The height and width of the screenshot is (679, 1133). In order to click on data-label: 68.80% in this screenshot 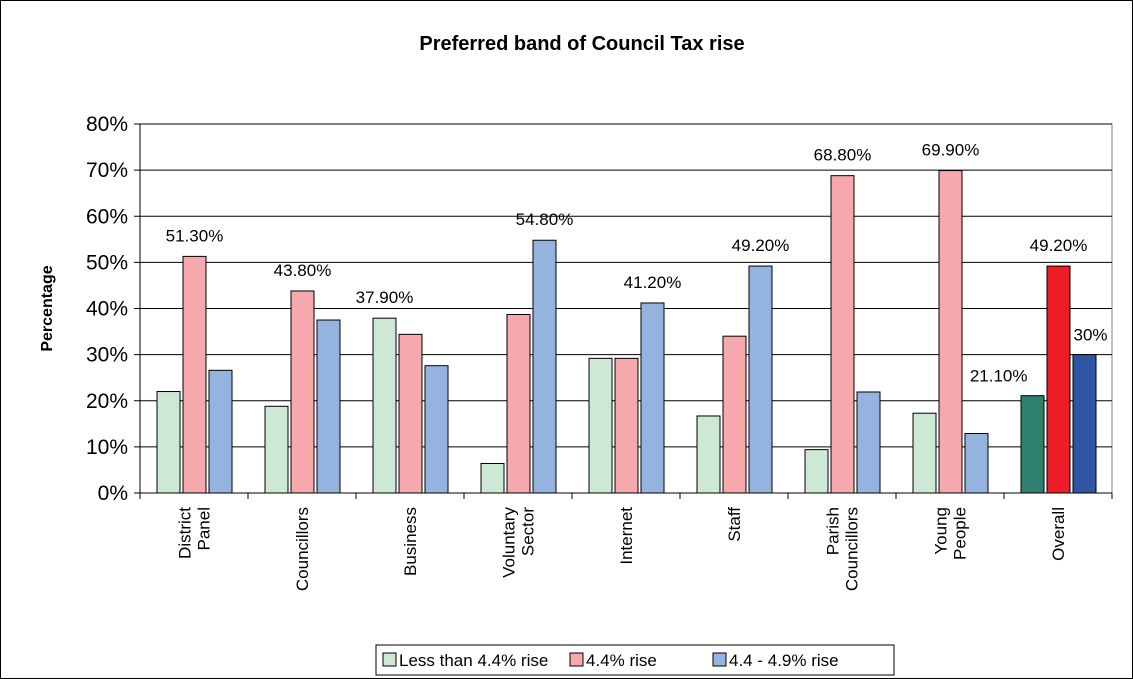, I will do `click(843, 155)`.